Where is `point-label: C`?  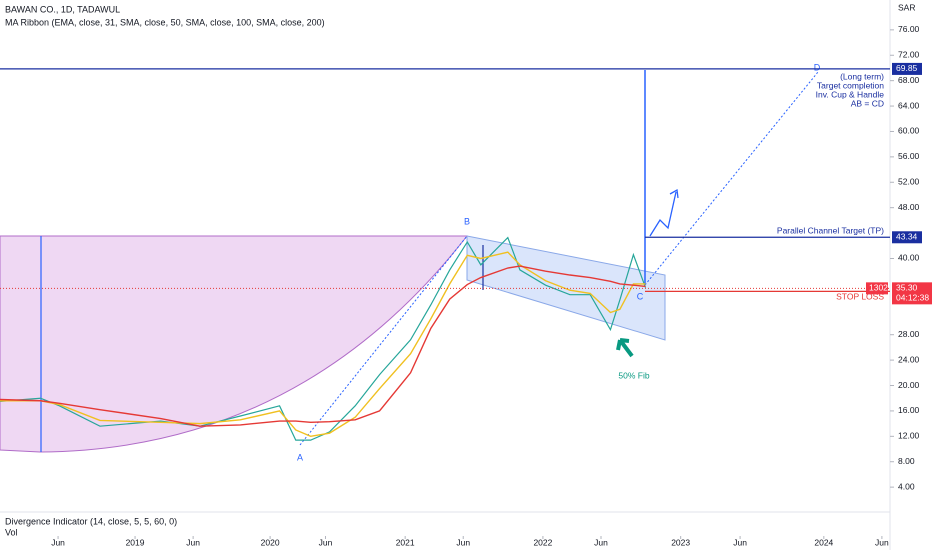 point-label: C is located at coordinates (640, 296).